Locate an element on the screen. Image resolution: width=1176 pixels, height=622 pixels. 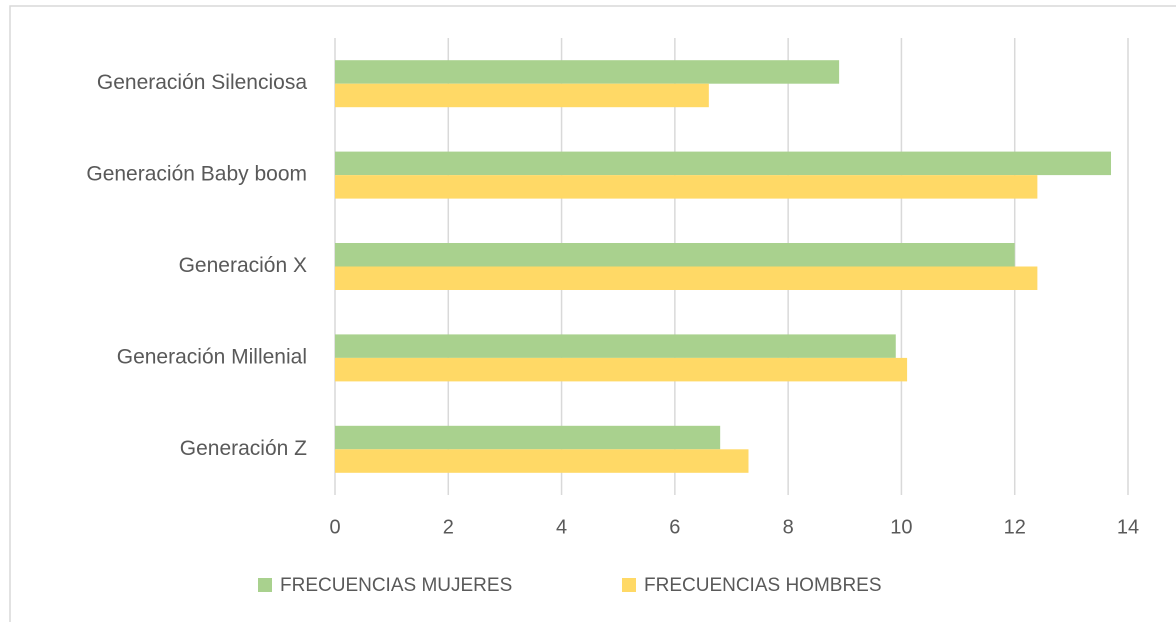
y-tick-label: Generación Silenciosa is located at coordinates (202, 82).